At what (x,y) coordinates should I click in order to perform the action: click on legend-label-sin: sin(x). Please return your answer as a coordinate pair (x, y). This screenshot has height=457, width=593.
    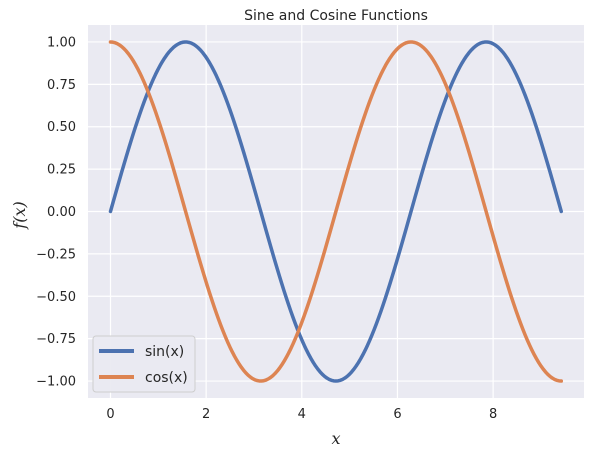
    Looking at the image, I should click on (164, 352).